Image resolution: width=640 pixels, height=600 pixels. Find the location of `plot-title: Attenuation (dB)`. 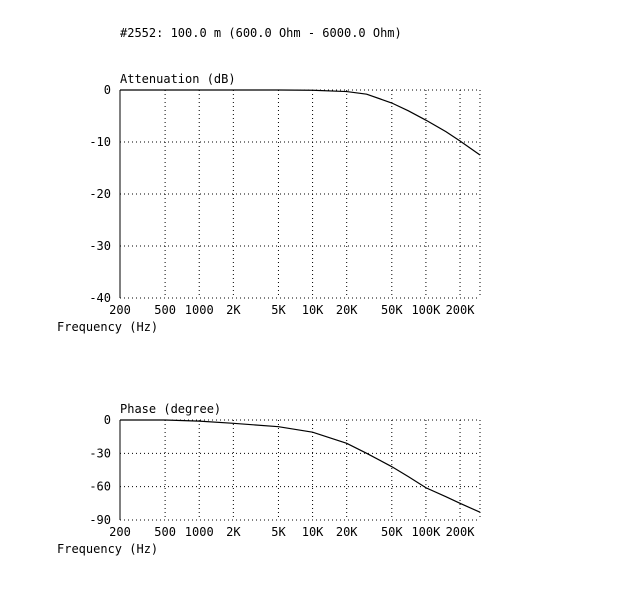

plot-title: Attenuation (dB) is located at coordinates (178, 79).